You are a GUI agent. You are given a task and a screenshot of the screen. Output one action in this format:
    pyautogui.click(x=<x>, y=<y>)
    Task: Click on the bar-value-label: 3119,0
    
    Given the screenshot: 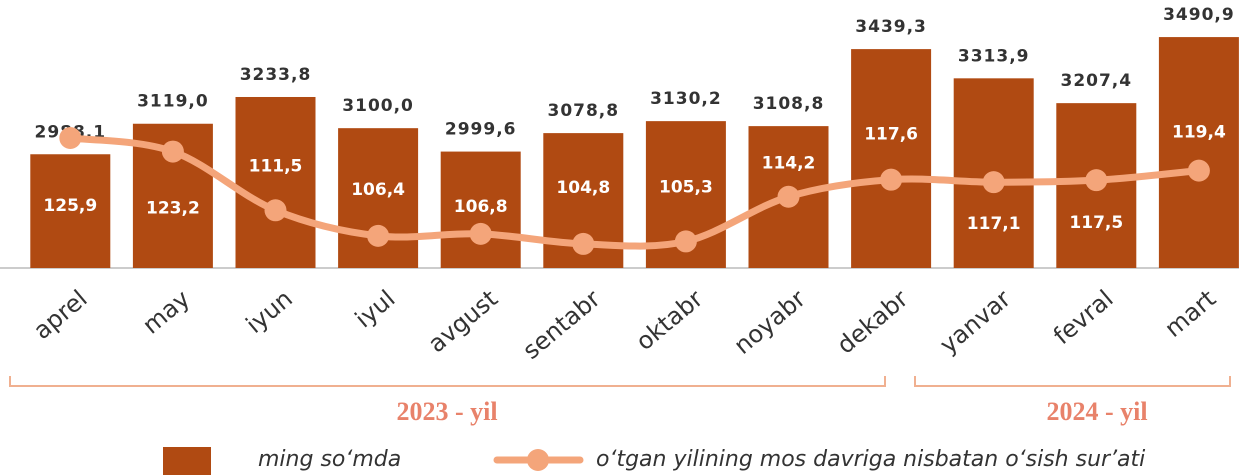 What is the action you would take?
    pyautogui.click(x=173, y=102)
    